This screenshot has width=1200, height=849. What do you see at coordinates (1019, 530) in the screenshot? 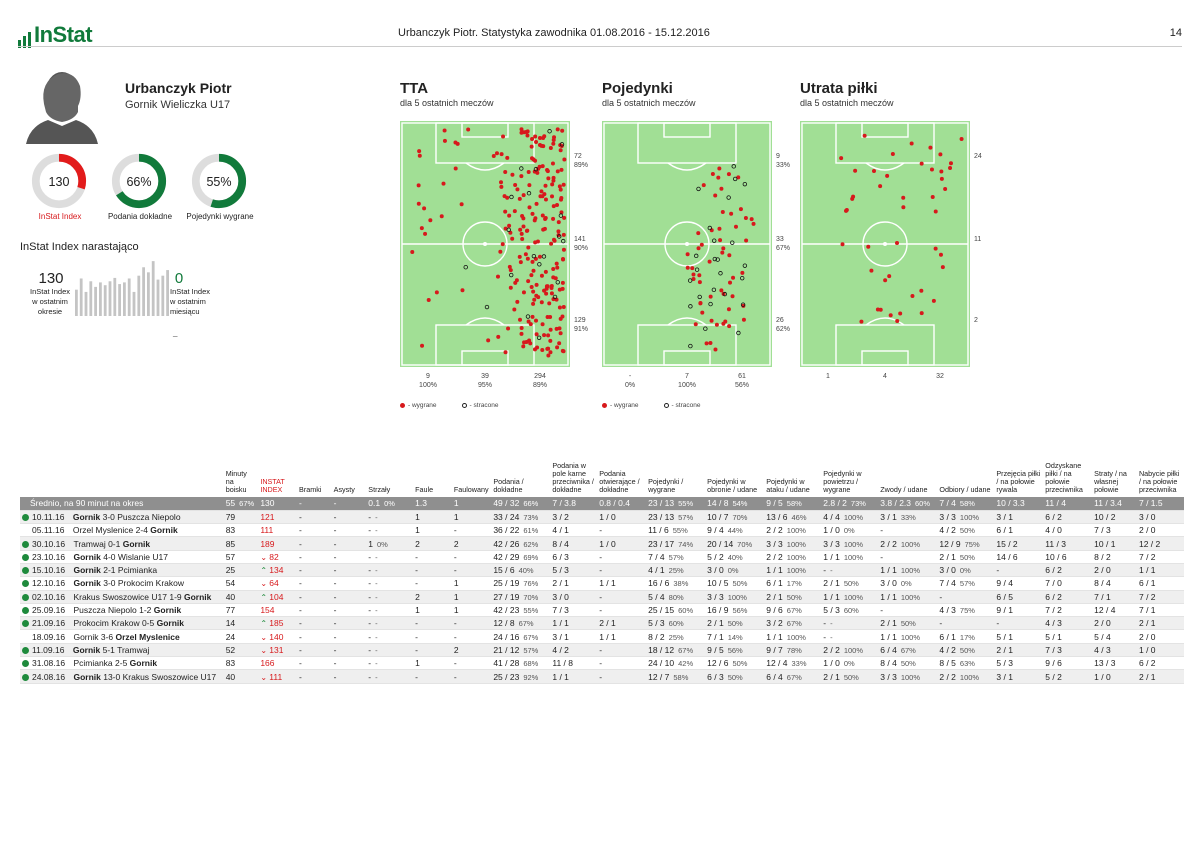
I see `table-cell: 6 / 1` at bounding box center [1019, 530].